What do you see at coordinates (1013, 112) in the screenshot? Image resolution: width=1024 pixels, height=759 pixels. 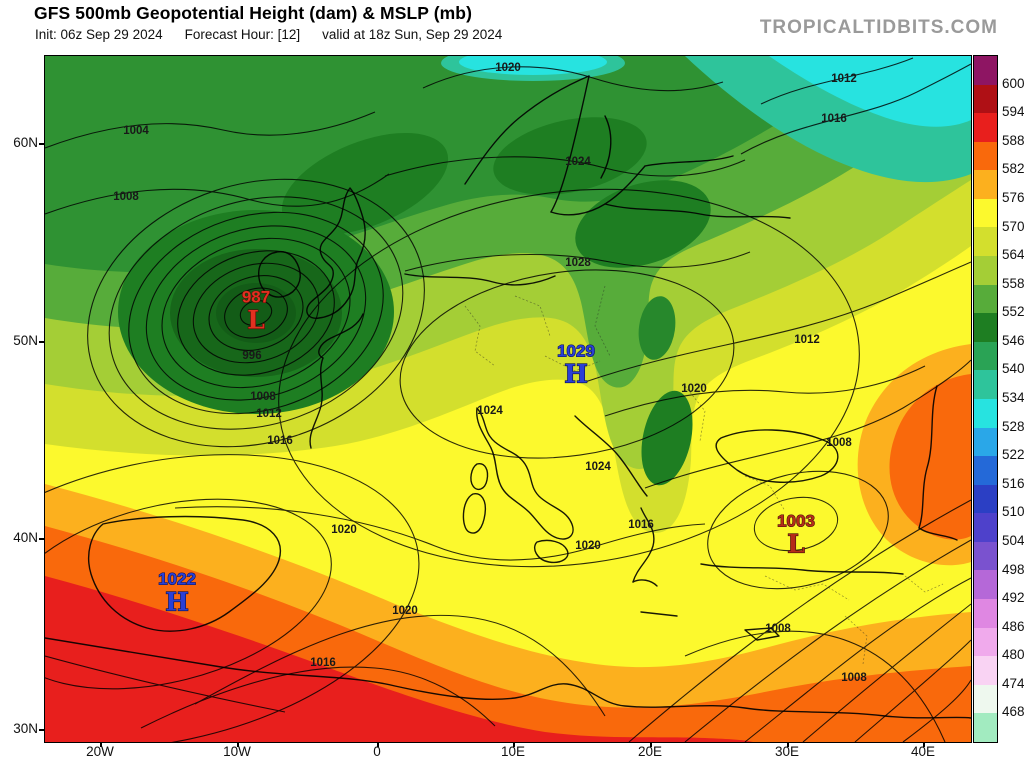 I see `colorbar-tick-label: 594` at bounding box center [1013, 112].